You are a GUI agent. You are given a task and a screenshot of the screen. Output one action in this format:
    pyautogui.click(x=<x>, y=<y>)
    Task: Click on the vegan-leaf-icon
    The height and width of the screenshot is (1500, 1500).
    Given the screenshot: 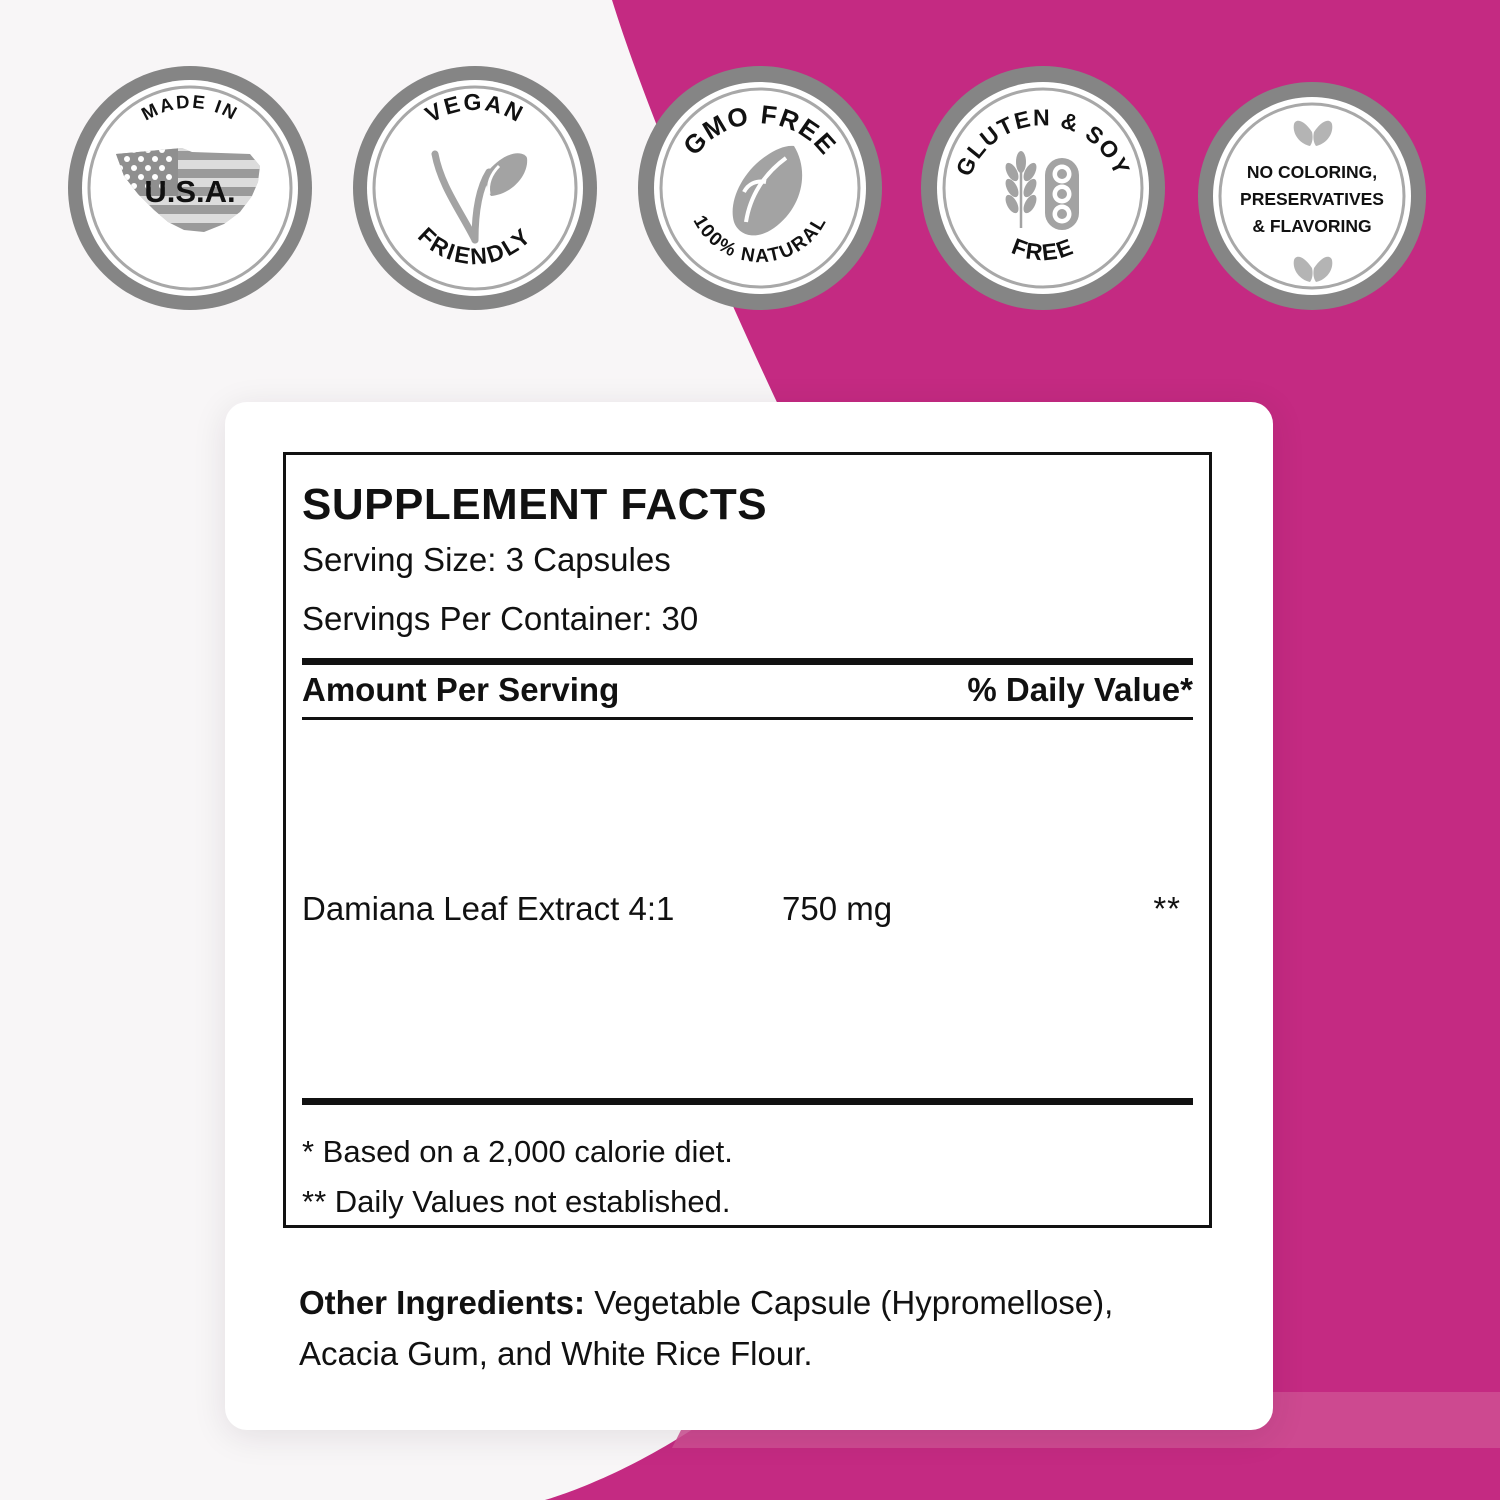 What is the action you would take?
    pyautogui.click(x=507, y=174)
    